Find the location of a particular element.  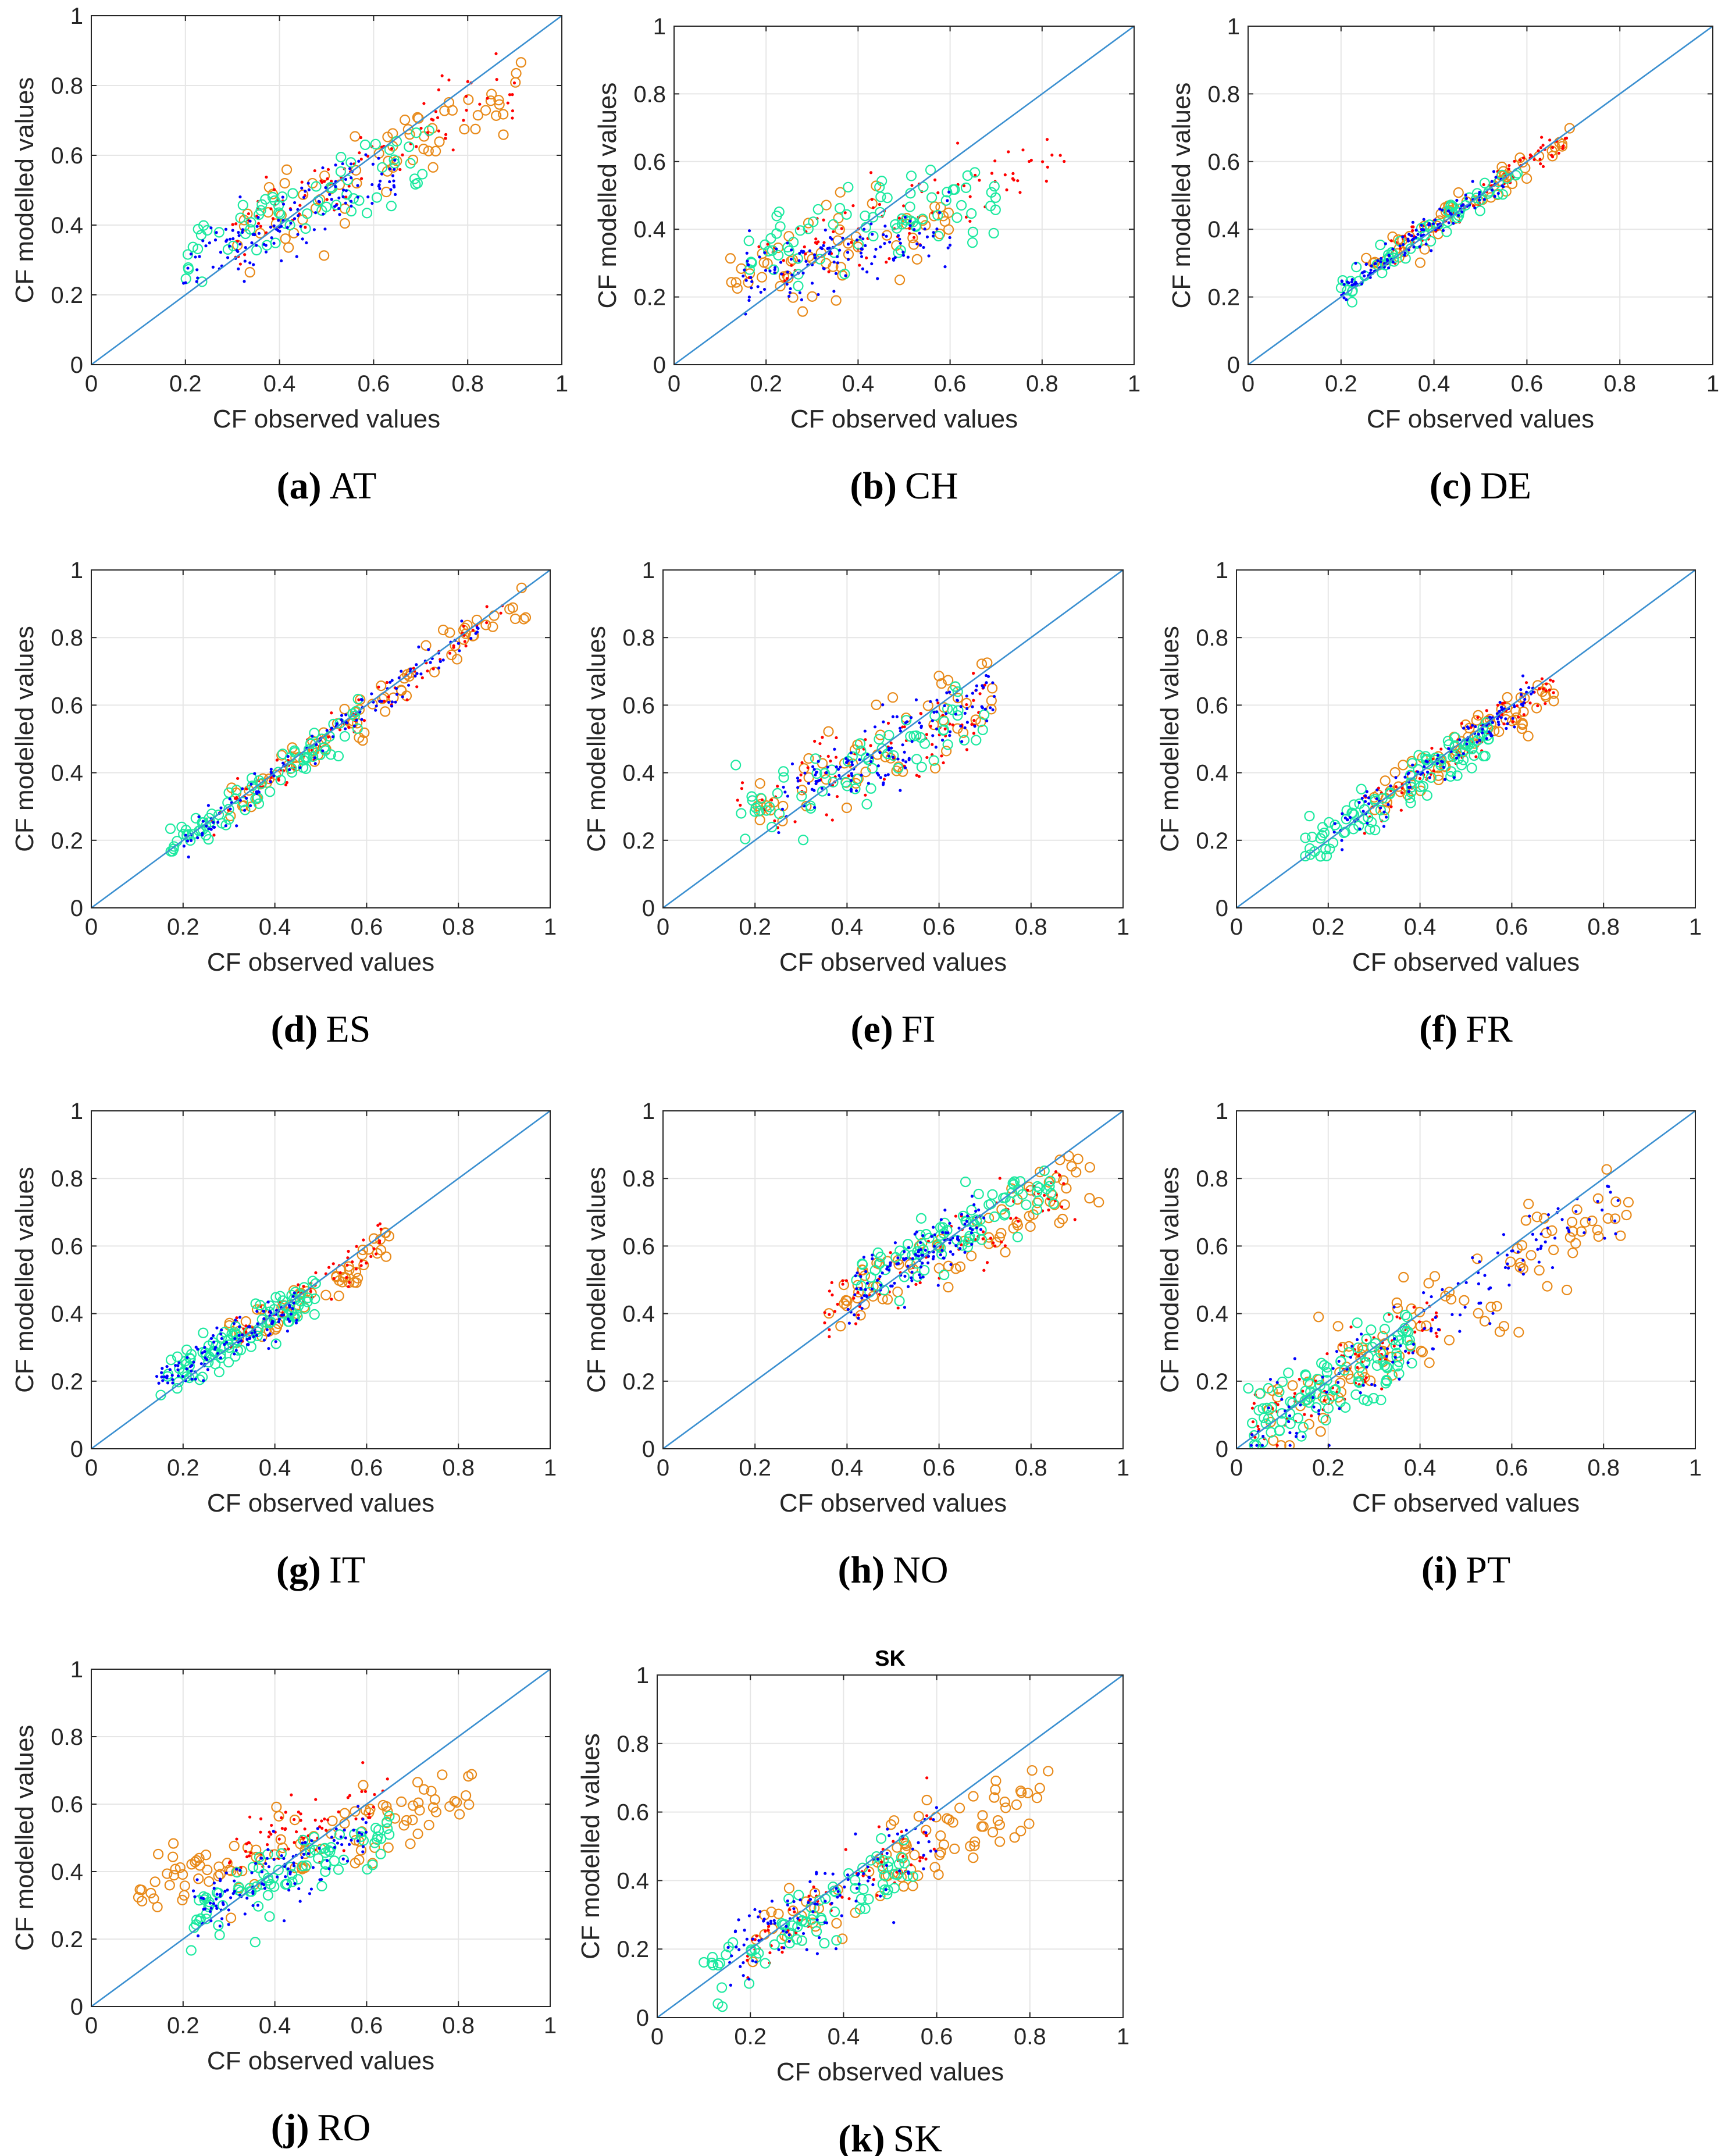

x-axis-label: CF observed values is located at coordinates (320, 963).